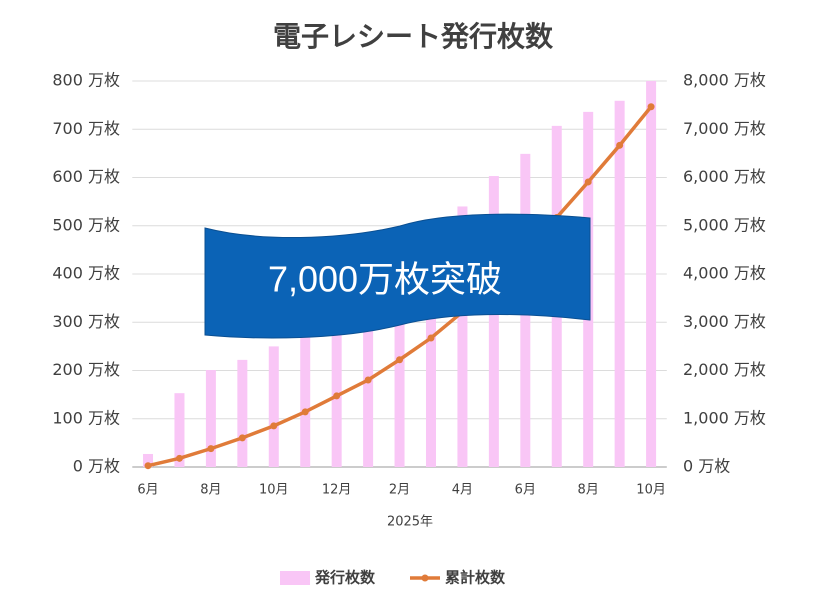 This screenshot has width=826, height=607. I want to click on annotation-text: 7,000万枚突破, so click(385, 279).